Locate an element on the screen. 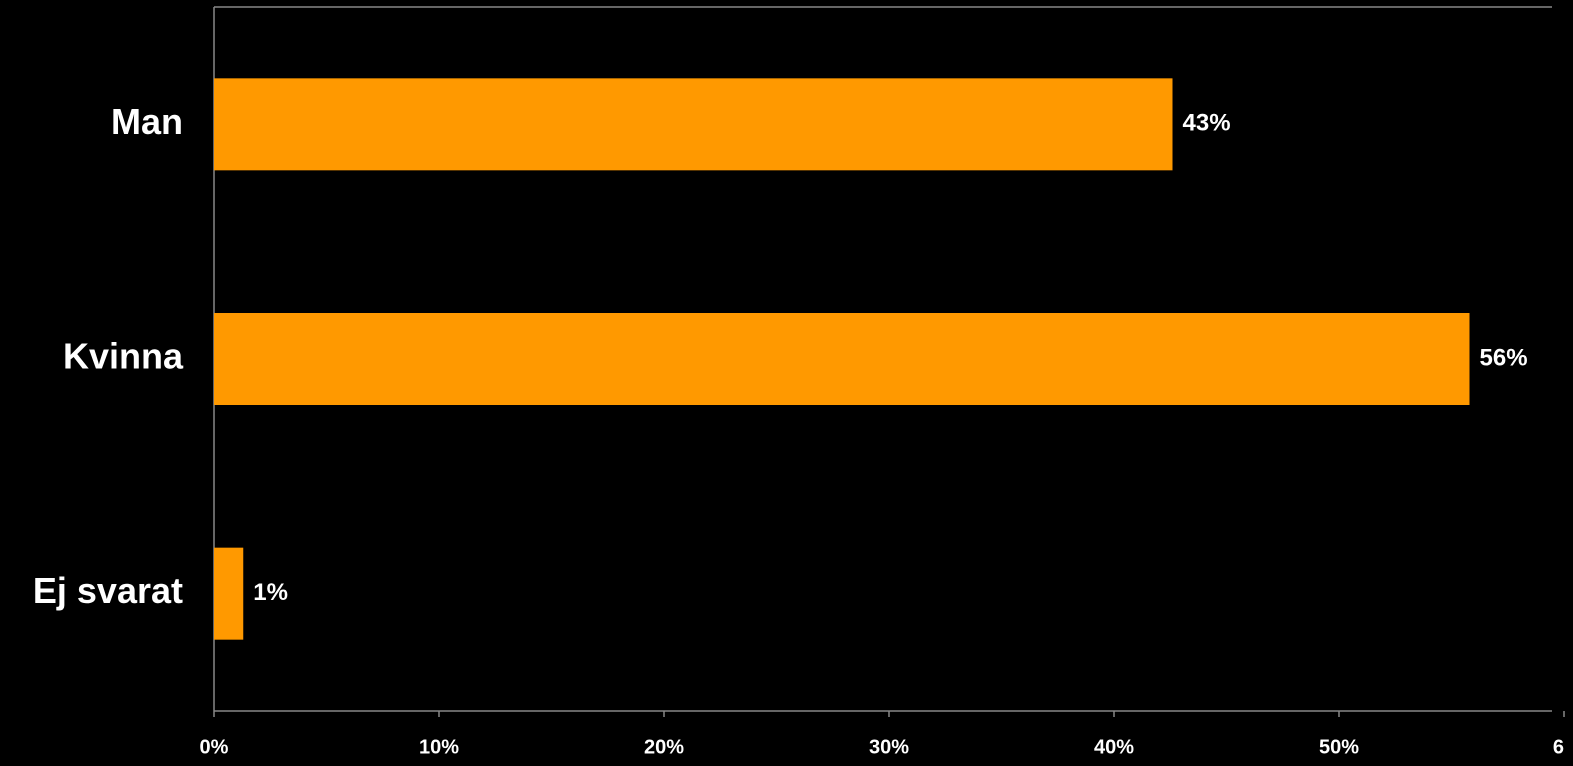 The image size is (1573, 766). value-label: 43% is located at coordinates (1207, 123).